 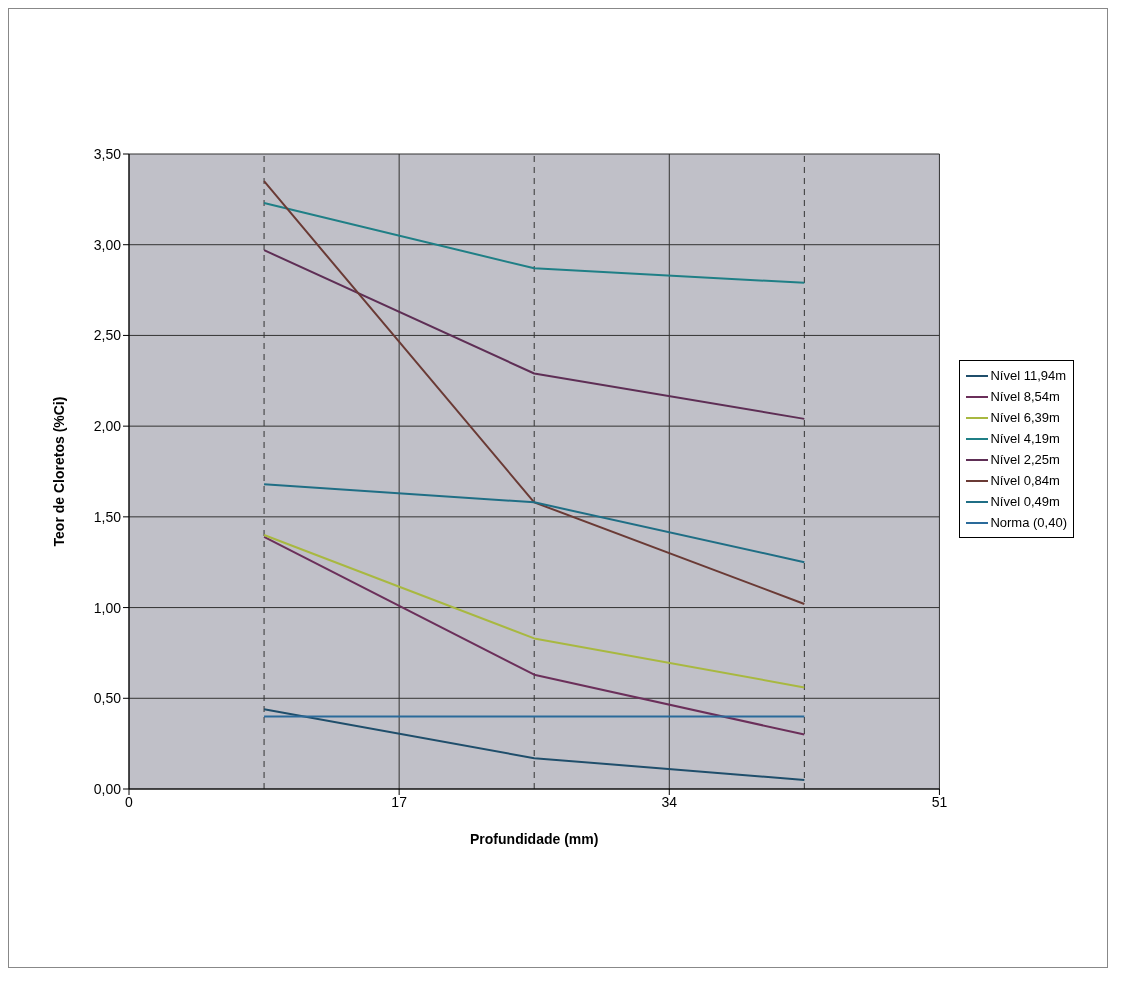 What do you see at coordinates (1025, 501) in the screenshot?
I see `legend-label: Nível 0,49m` at bounding box center [1025, 501].